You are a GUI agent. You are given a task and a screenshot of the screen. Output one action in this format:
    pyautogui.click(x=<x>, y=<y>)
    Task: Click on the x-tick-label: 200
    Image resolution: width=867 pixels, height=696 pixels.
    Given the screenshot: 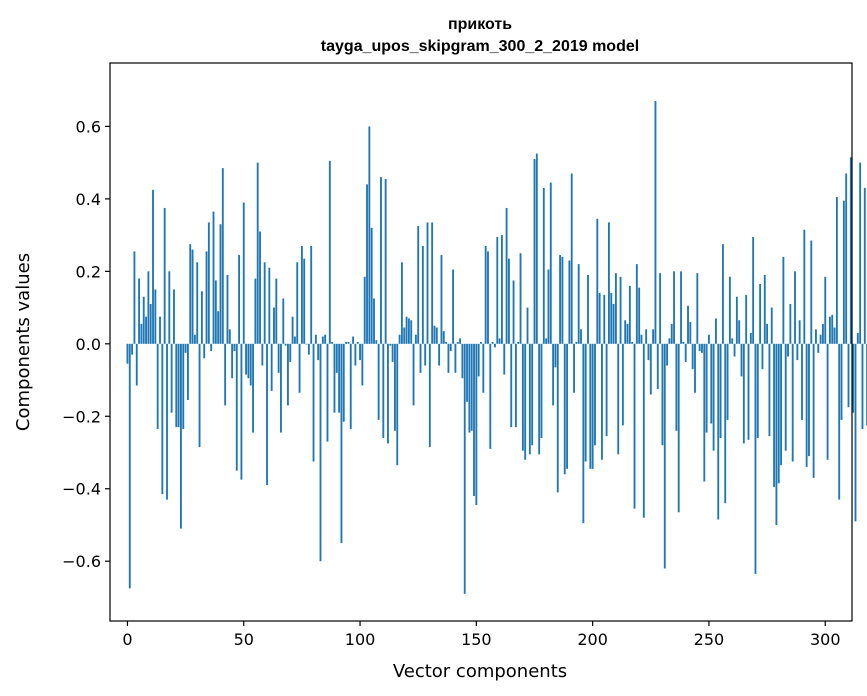 What is the action you would take?
    pyautogui.click(x=592, y=639)
    